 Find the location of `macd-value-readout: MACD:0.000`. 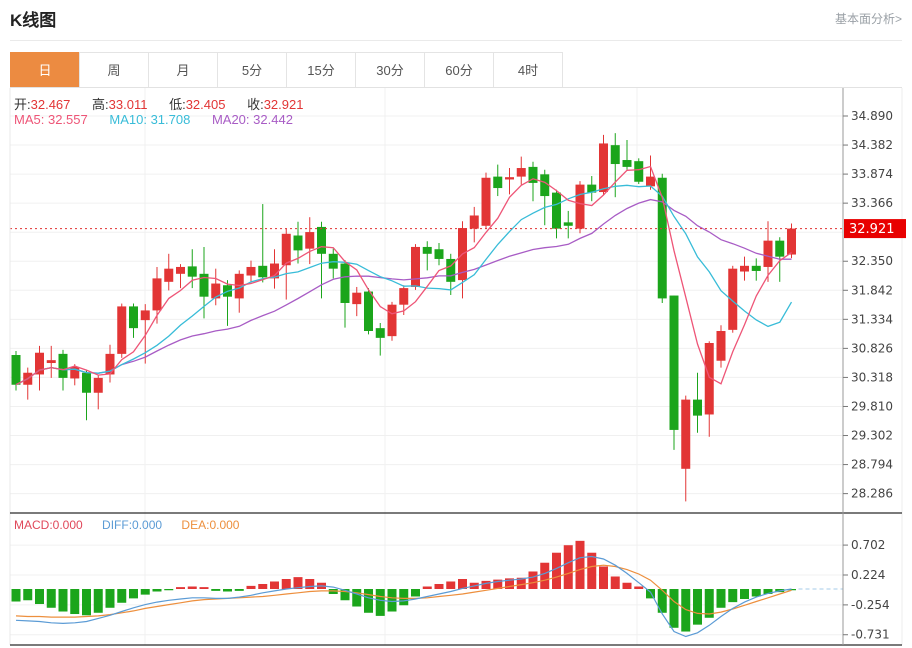

macd-value-readout: MACD:0.000 is located at coordinates (48, 525).